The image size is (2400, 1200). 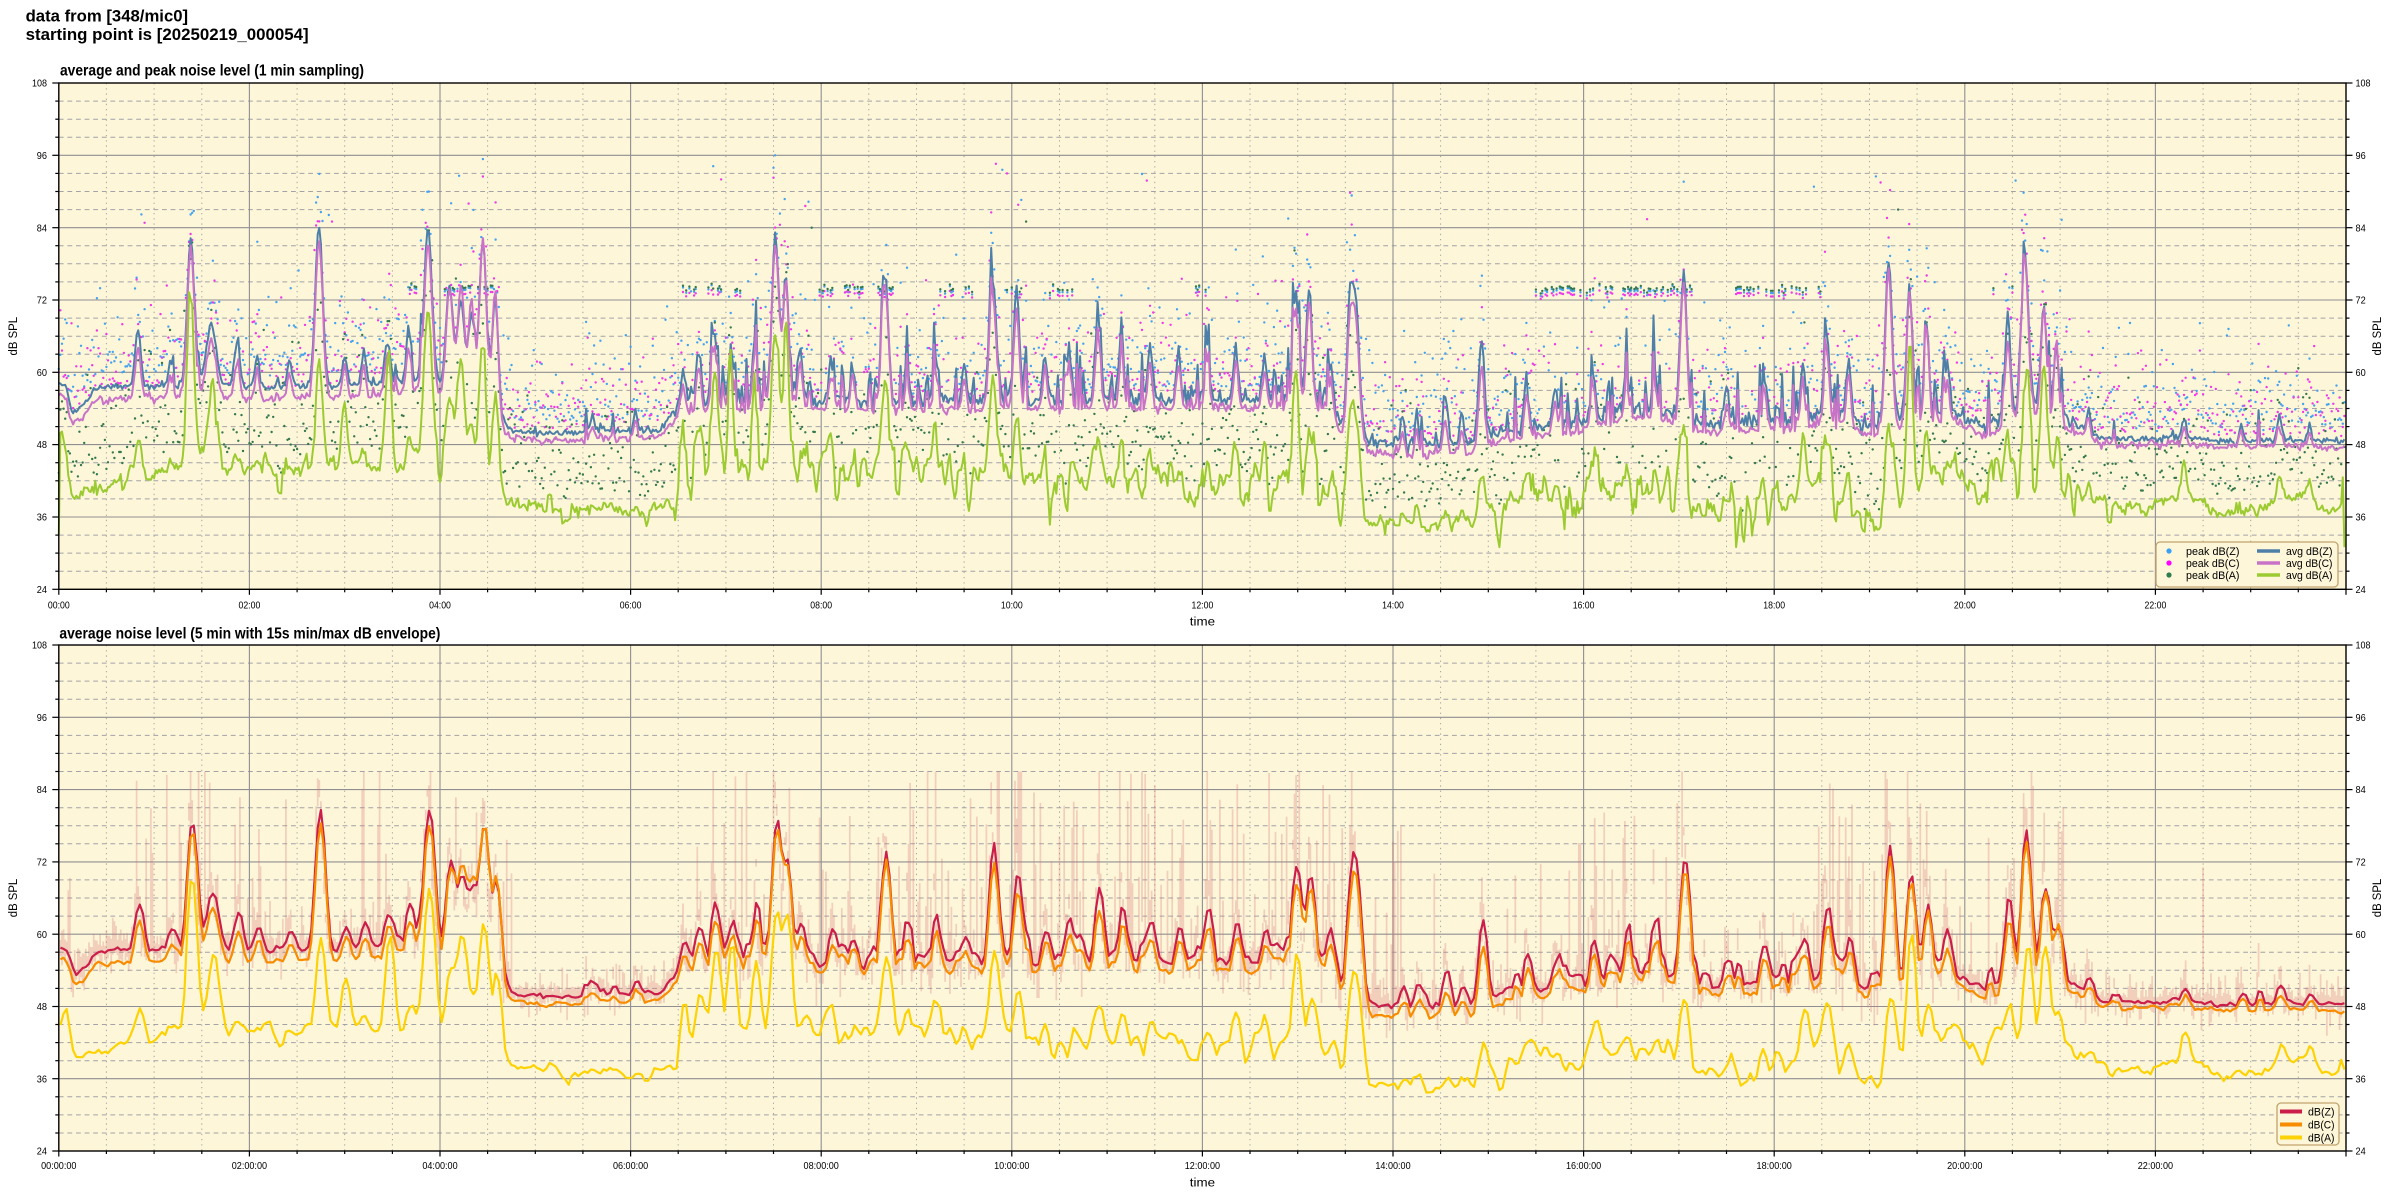 What do you see at coordinates (1203, 605) in the screenshot?
I see `svg-text: 12:00` at bounding box center [1203, 605].